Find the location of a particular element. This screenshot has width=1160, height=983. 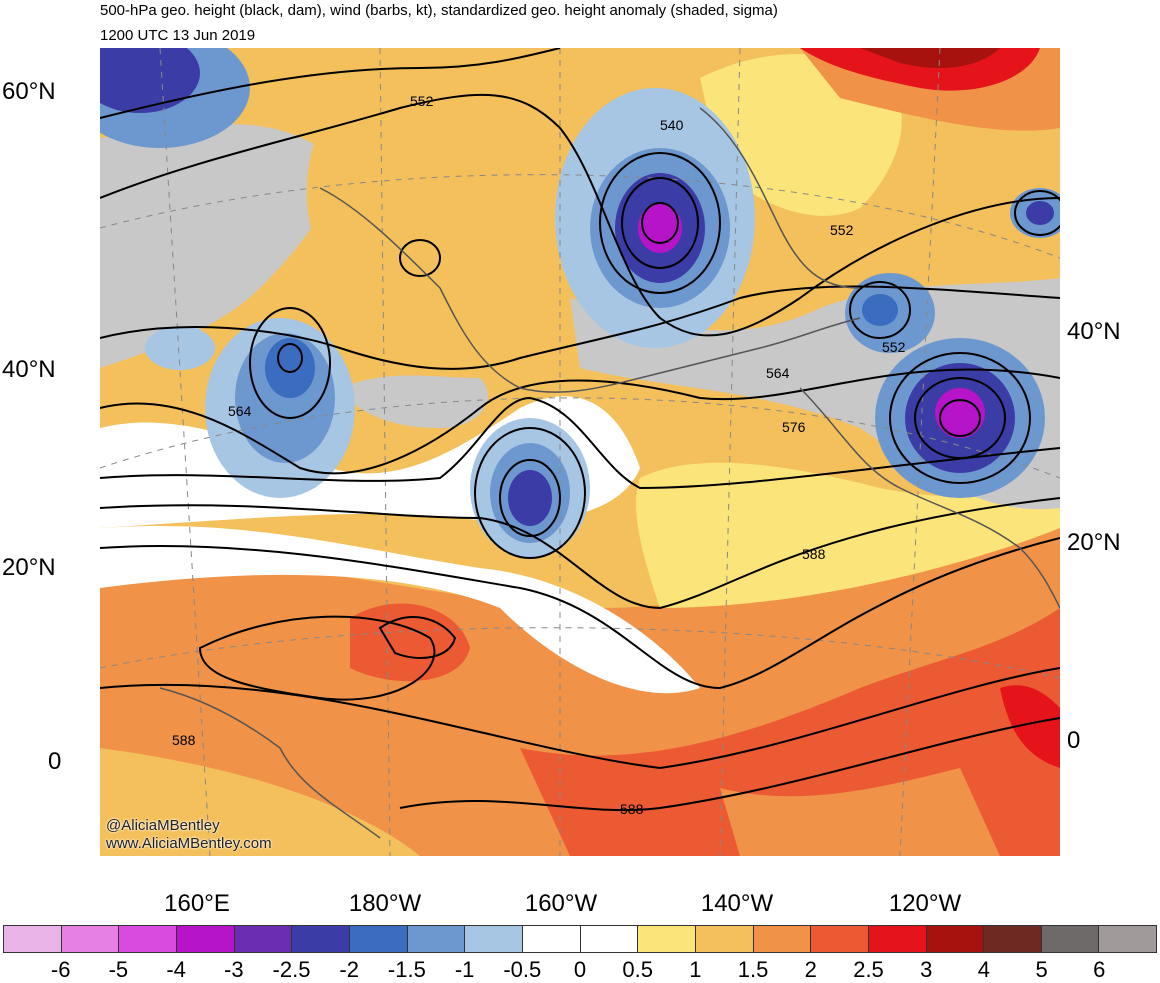

credit-block: @AliciaMBentley www.AliciaMBentley.com is located at coordinates (189, 835).